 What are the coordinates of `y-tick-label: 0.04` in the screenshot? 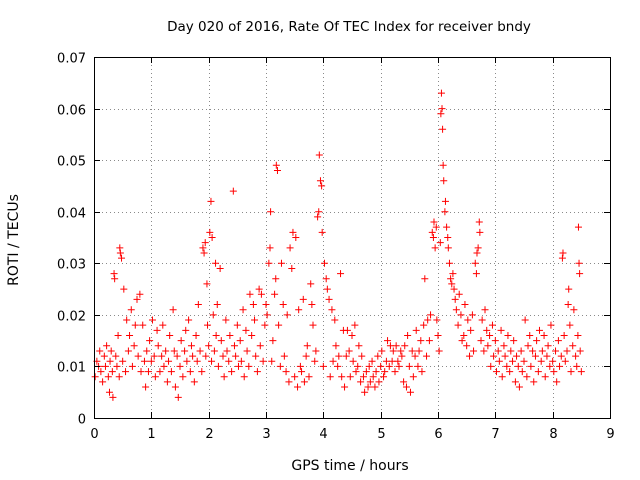 It's located at (71, 214).